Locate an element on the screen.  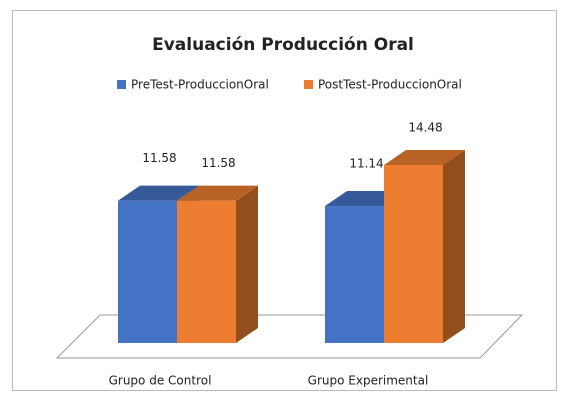
x-tick-label: Grupo de Control is located at coordinates (160, 381).